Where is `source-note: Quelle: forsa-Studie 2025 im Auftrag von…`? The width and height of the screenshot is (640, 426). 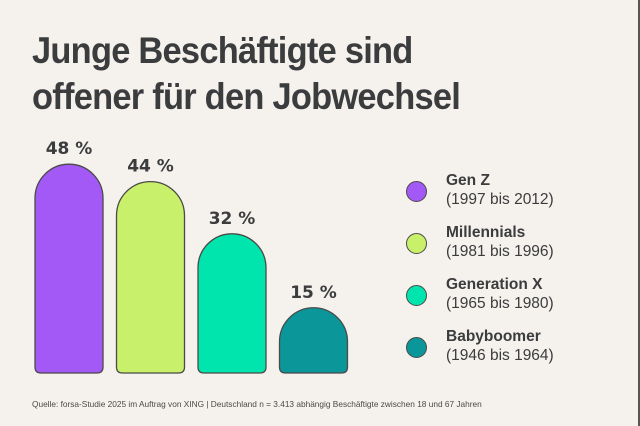
source-note: Quelle: forsa-Studie 2025 im Auftrag von… is located at coordinates (257, 404).